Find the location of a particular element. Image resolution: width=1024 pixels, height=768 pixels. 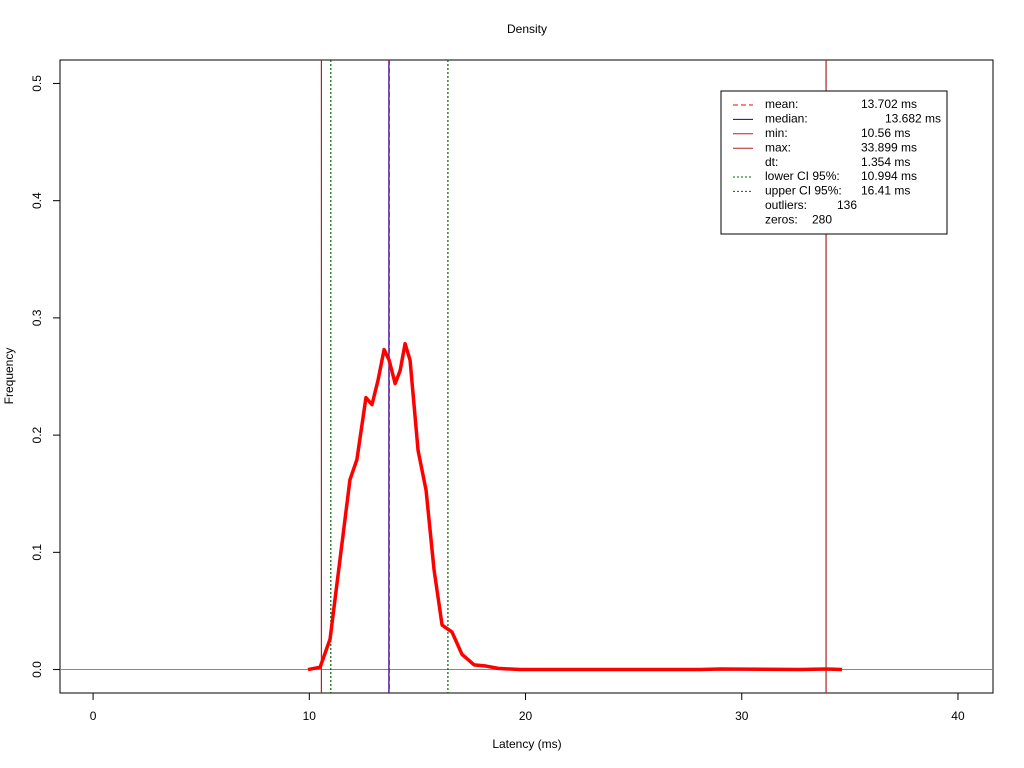

y-tick-label: 0.2 is located at coordinates (37, 434).